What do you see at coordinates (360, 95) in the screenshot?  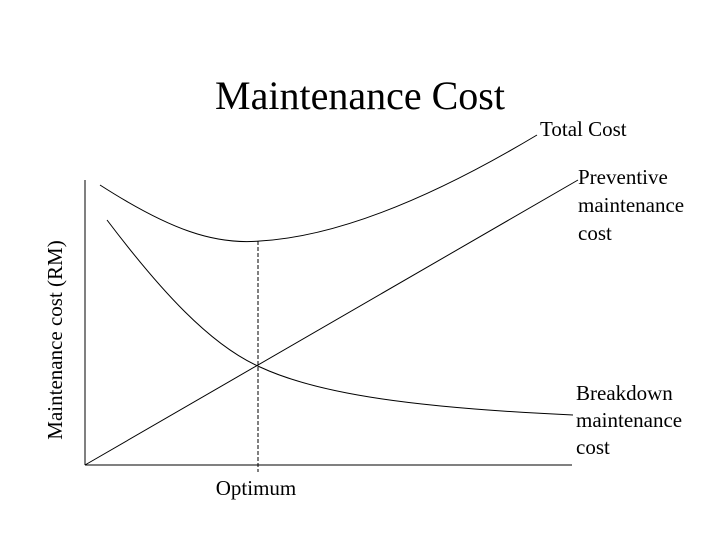 I see `title: Maintenance Cost` at bounding box center [360, 95].